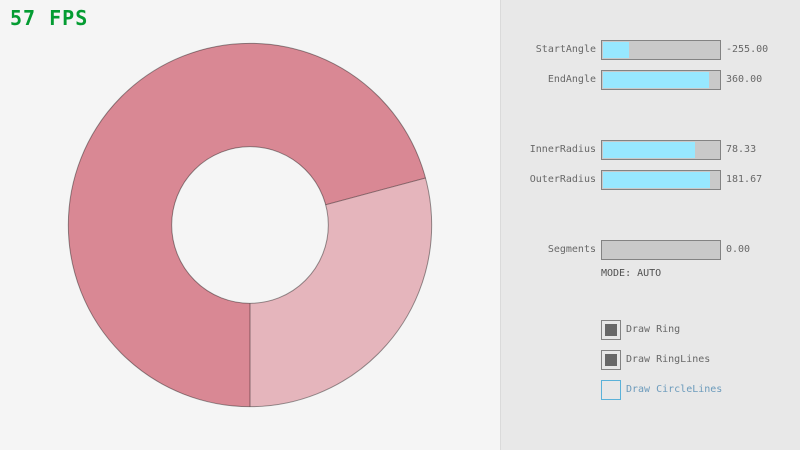  I want to click on end-angle-slider, so click(661, 80).